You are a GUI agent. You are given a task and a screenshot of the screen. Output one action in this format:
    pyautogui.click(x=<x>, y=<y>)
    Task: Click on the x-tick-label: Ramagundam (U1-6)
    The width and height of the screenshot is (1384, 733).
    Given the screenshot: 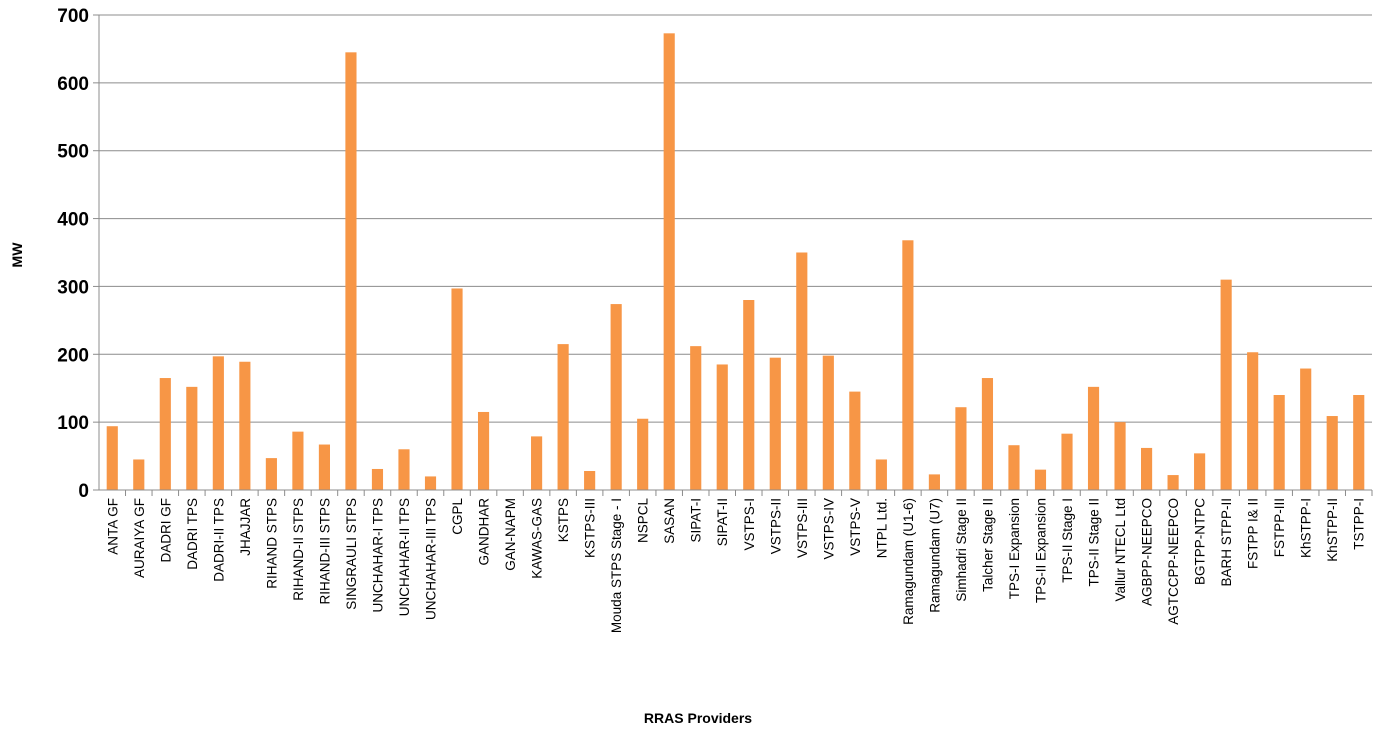 What is the action you would take?
    pyautogui.click(x=908, y=561)
    